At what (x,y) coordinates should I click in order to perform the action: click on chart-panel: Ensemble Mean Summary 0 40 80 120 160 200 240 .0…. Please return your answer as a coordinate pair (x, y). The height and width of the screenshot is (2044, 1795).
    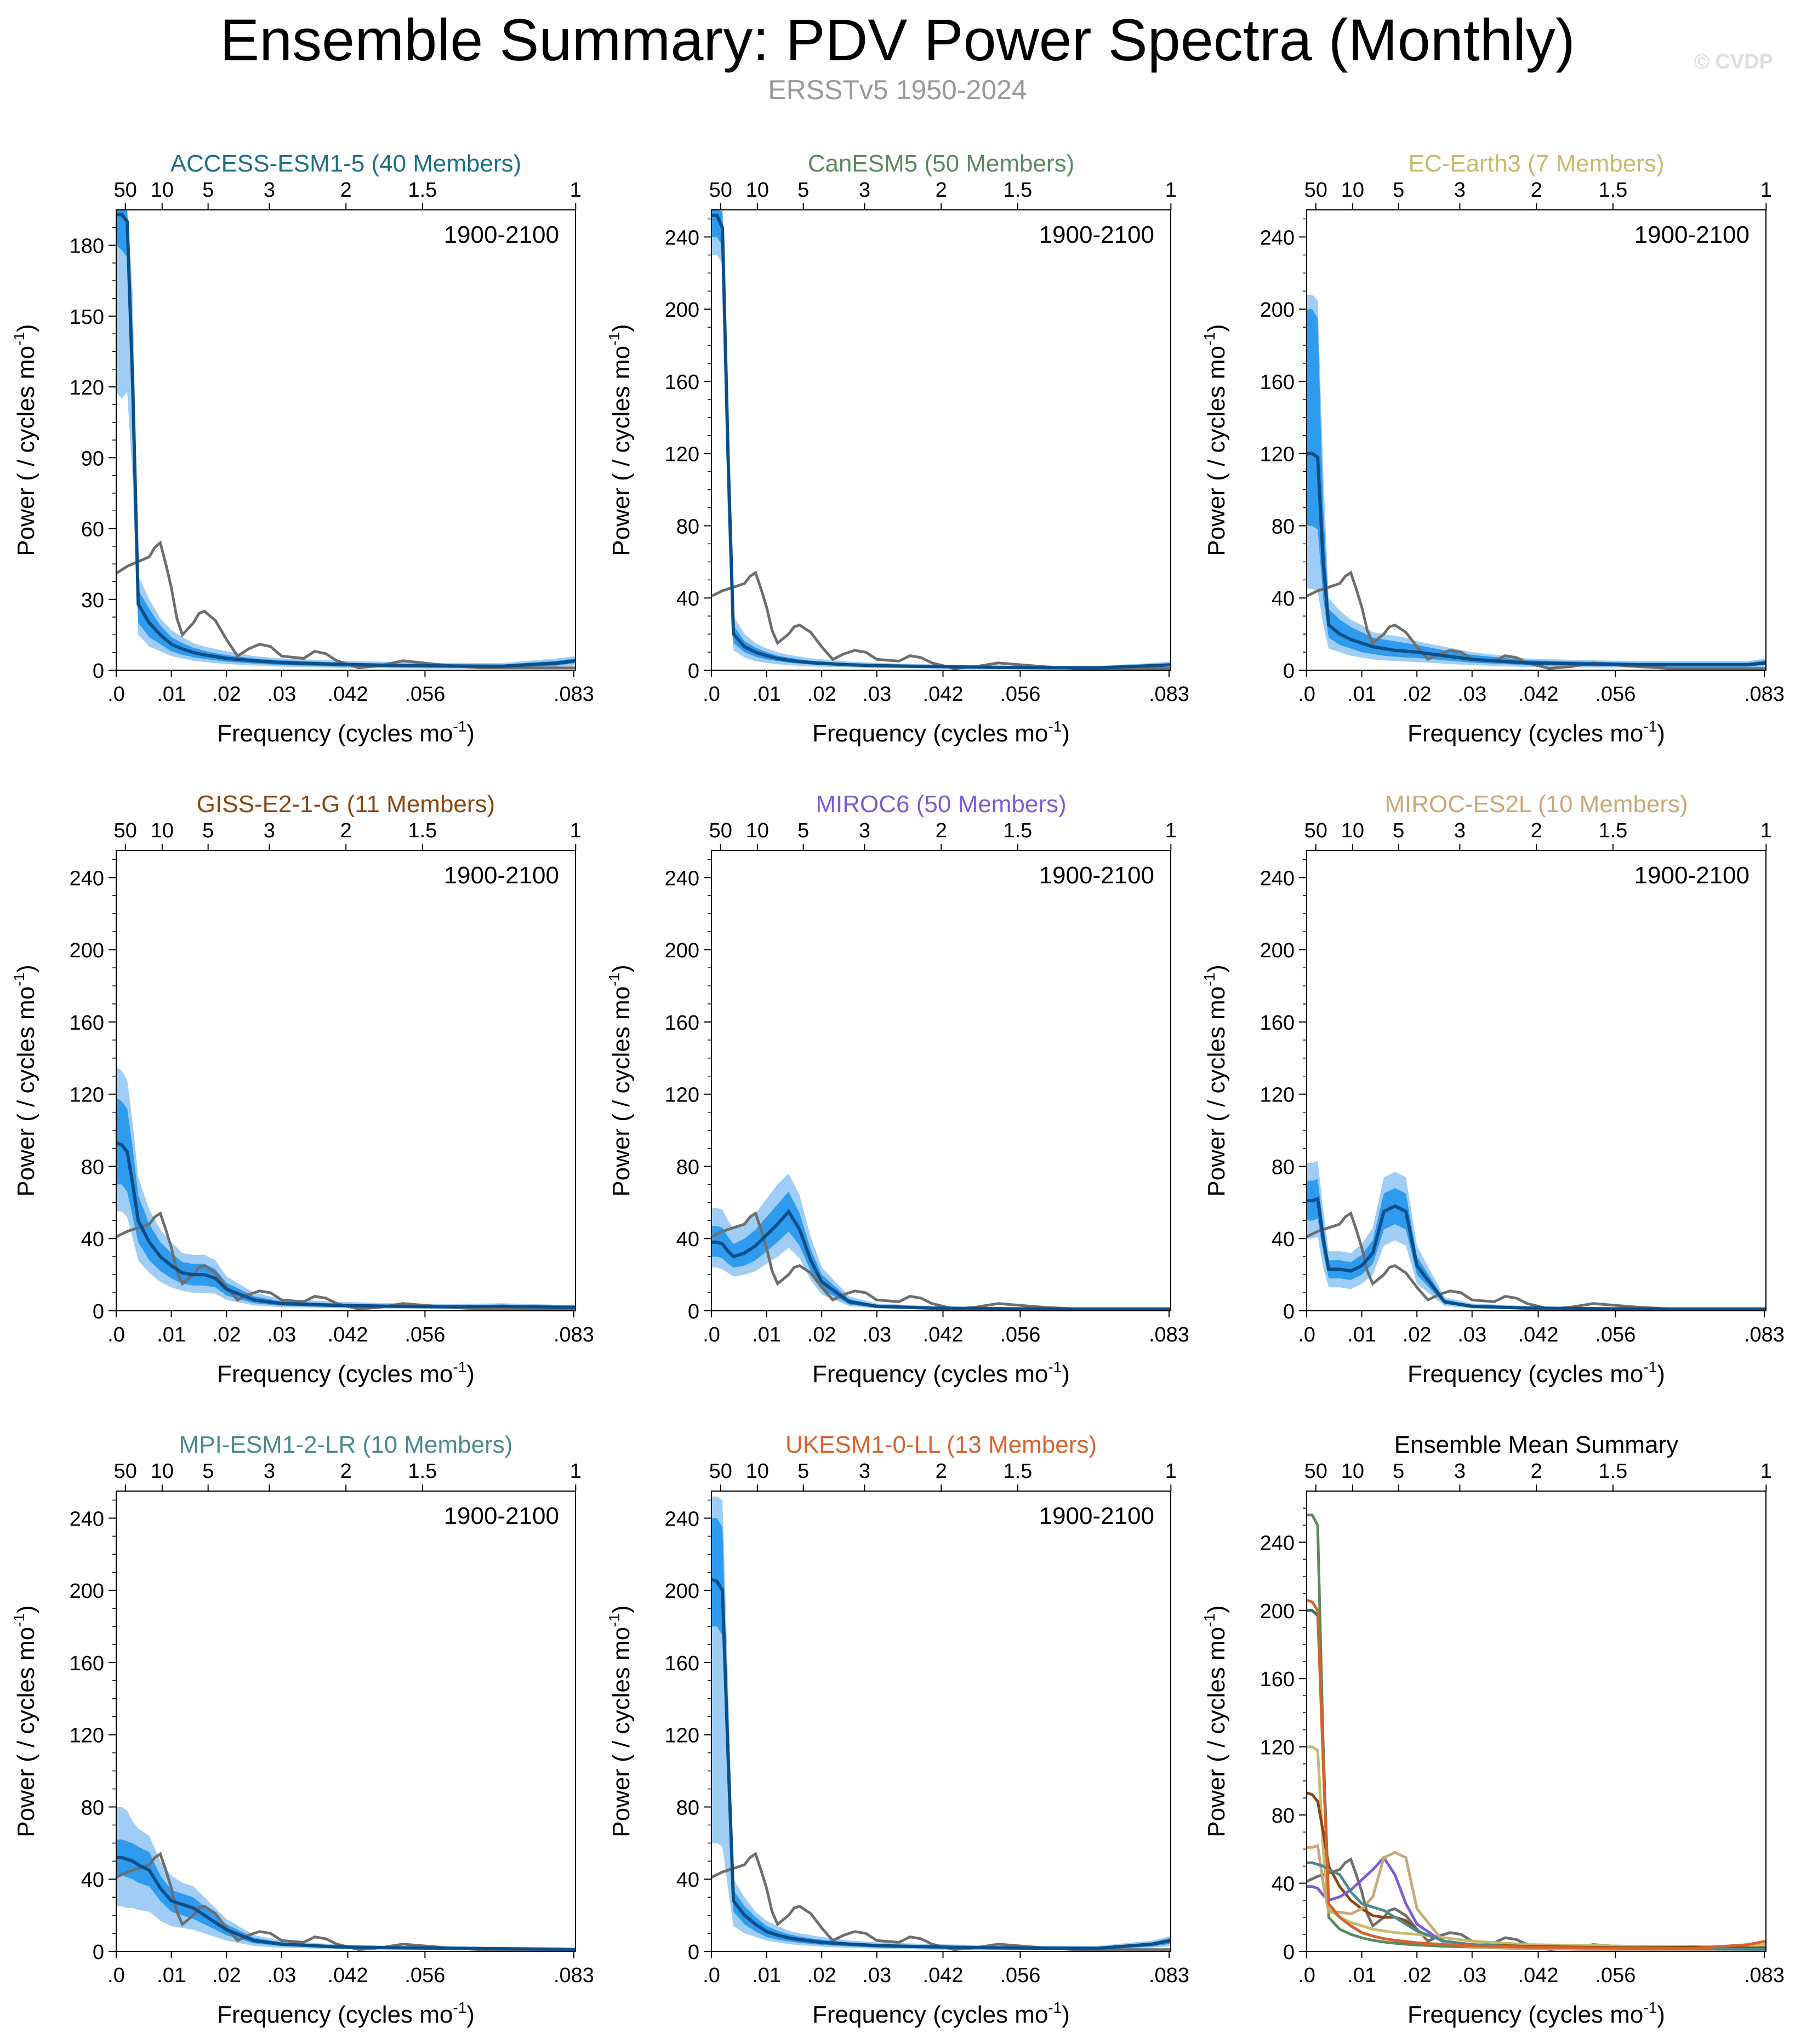
    Looking at the image, I should click on (1493, 1729).